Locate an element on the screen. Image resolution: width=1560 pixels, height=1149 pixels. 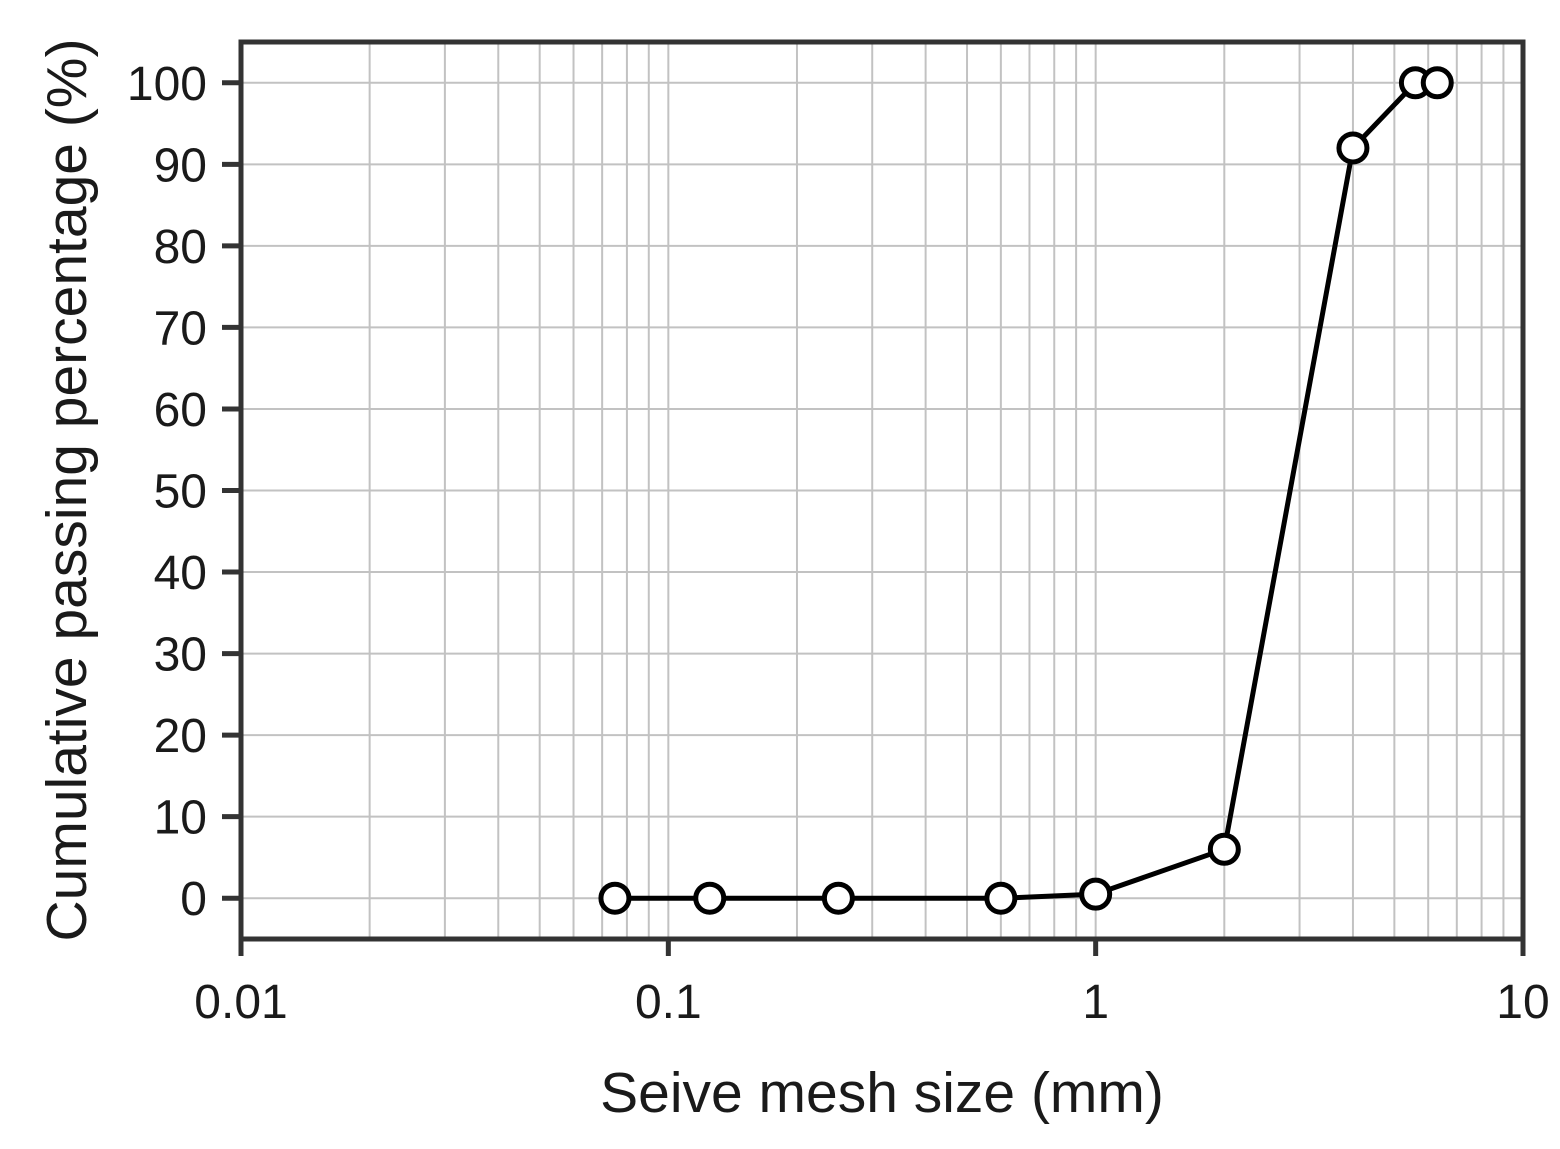
y-tick-label-70: 70 is located at coordinates (180, 328).